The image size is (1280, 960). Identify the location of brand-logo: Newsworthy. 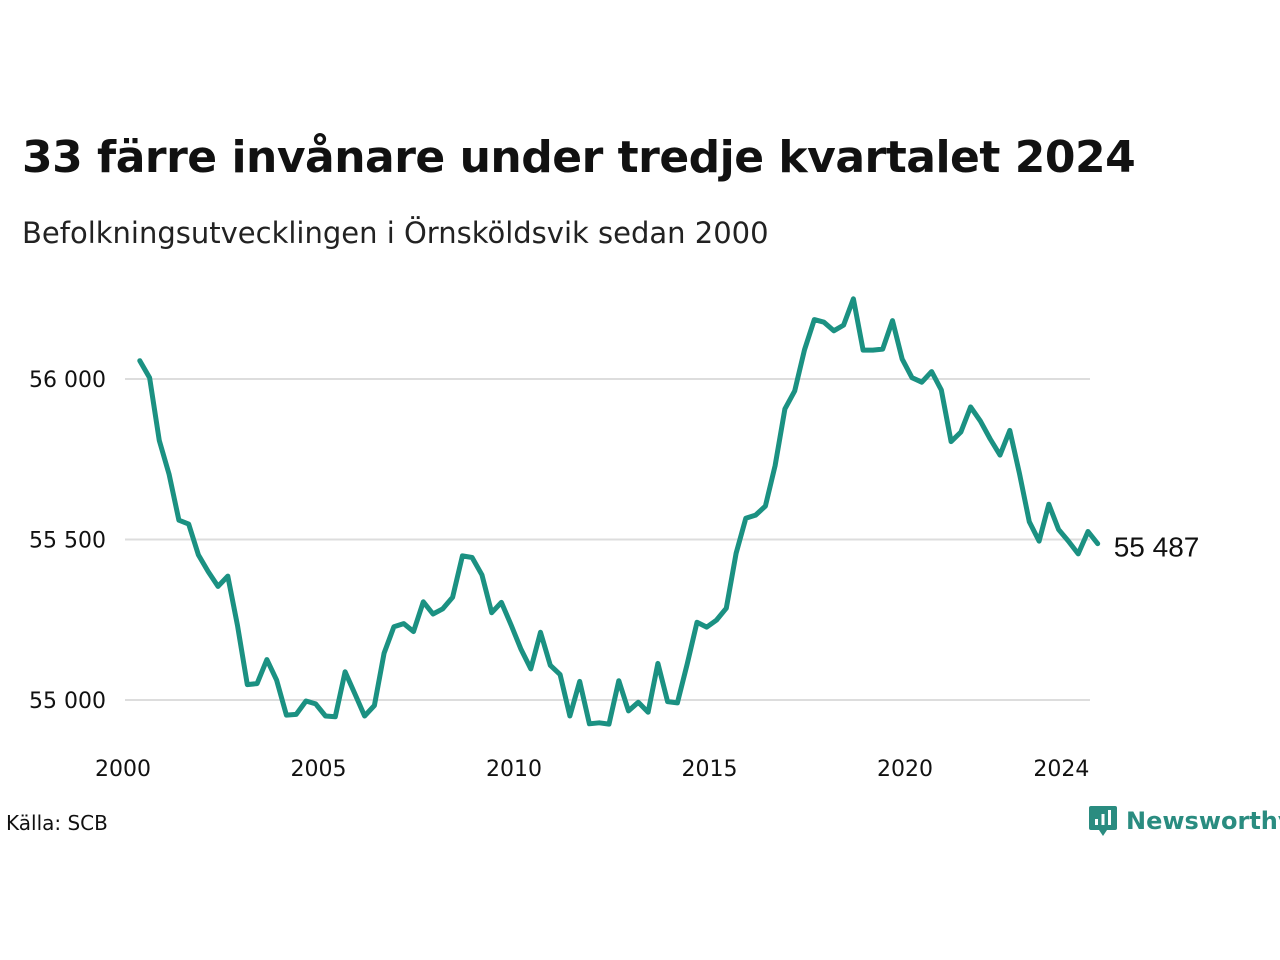
(1184, 821).